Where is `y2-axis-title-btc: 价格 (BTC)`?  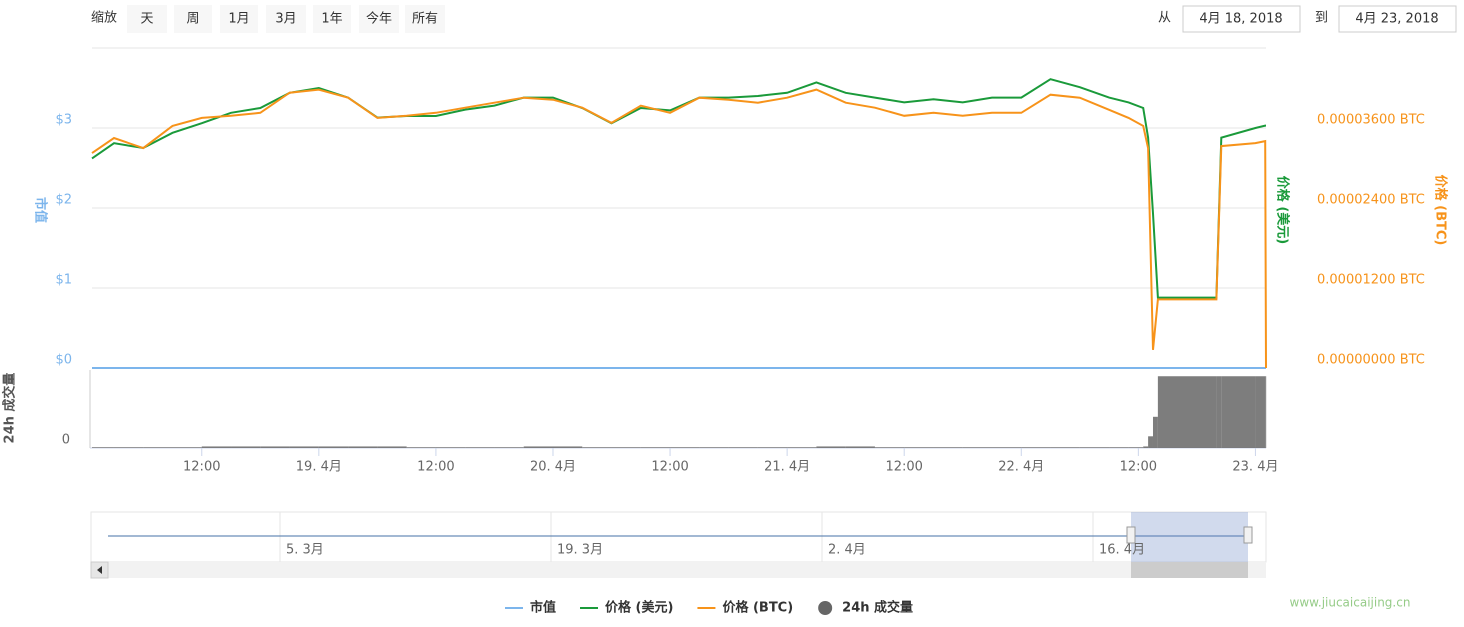
y2-axis-title-btc: 价格 (BTC) is located at coordinates (1441, 210).